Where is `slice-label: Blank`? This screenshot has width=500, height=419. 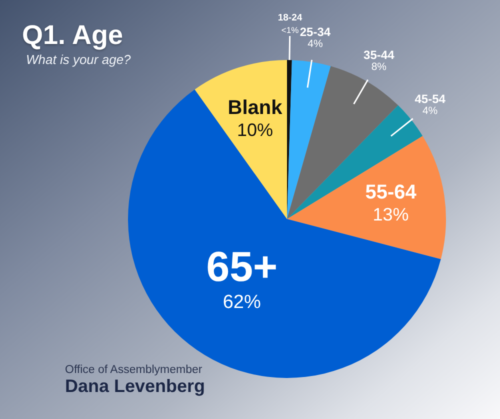 slice-label: Blank is located at coordinates (256, 108).